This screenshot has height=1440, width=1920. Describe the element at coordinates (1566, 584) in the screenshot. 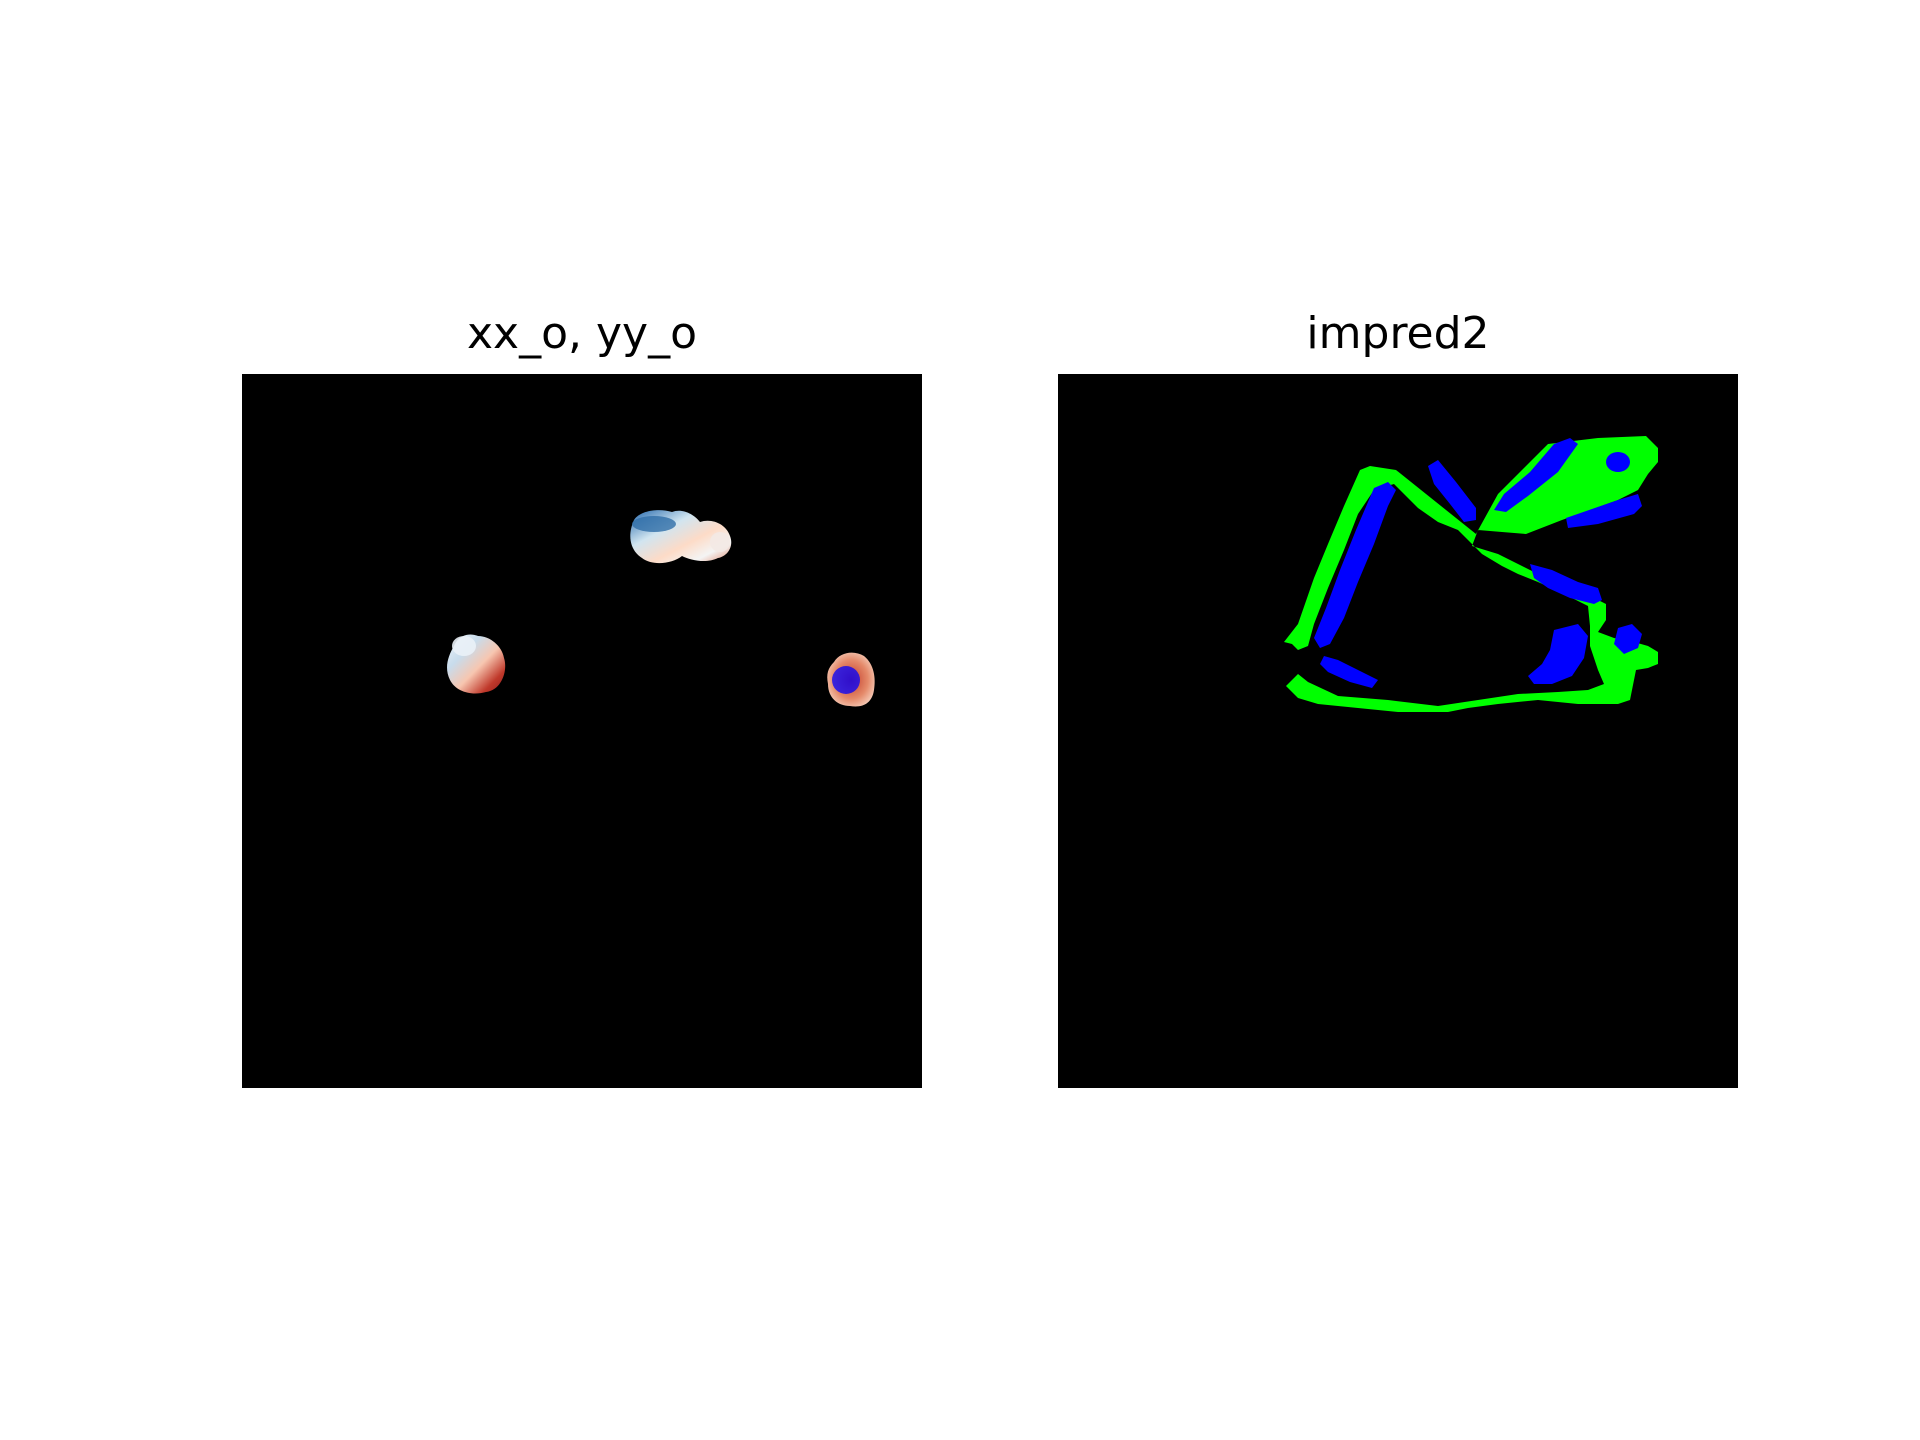

I see `blue-strip-mid` at that location.